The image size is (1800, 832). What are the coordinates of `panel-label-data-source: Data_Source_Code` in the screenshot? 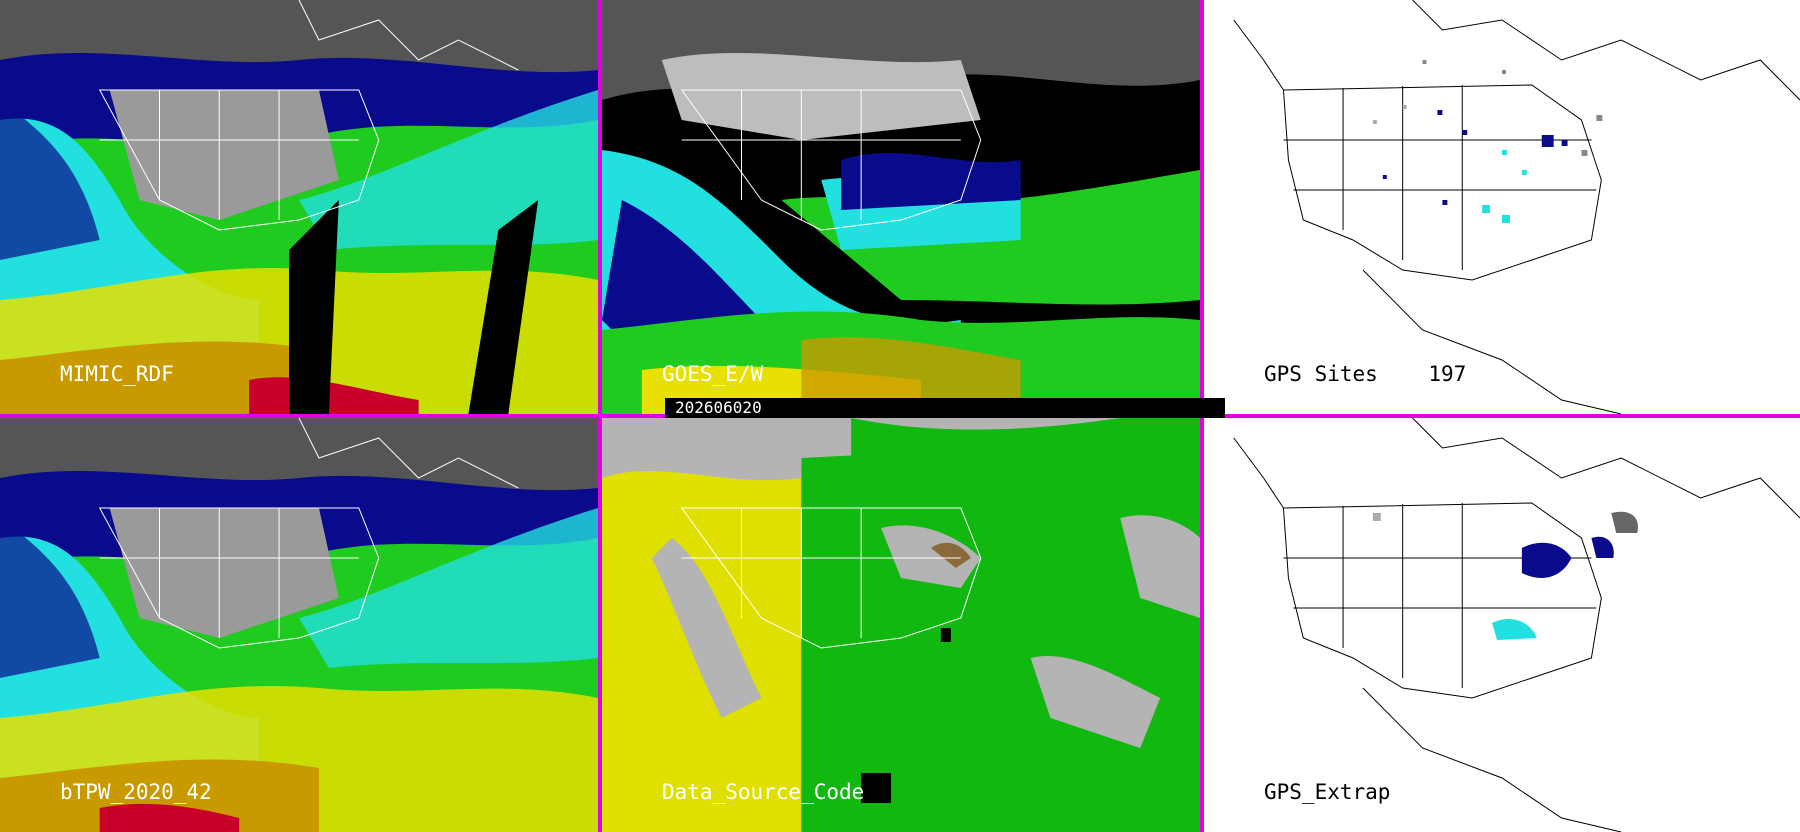 It's located at (763, 792).